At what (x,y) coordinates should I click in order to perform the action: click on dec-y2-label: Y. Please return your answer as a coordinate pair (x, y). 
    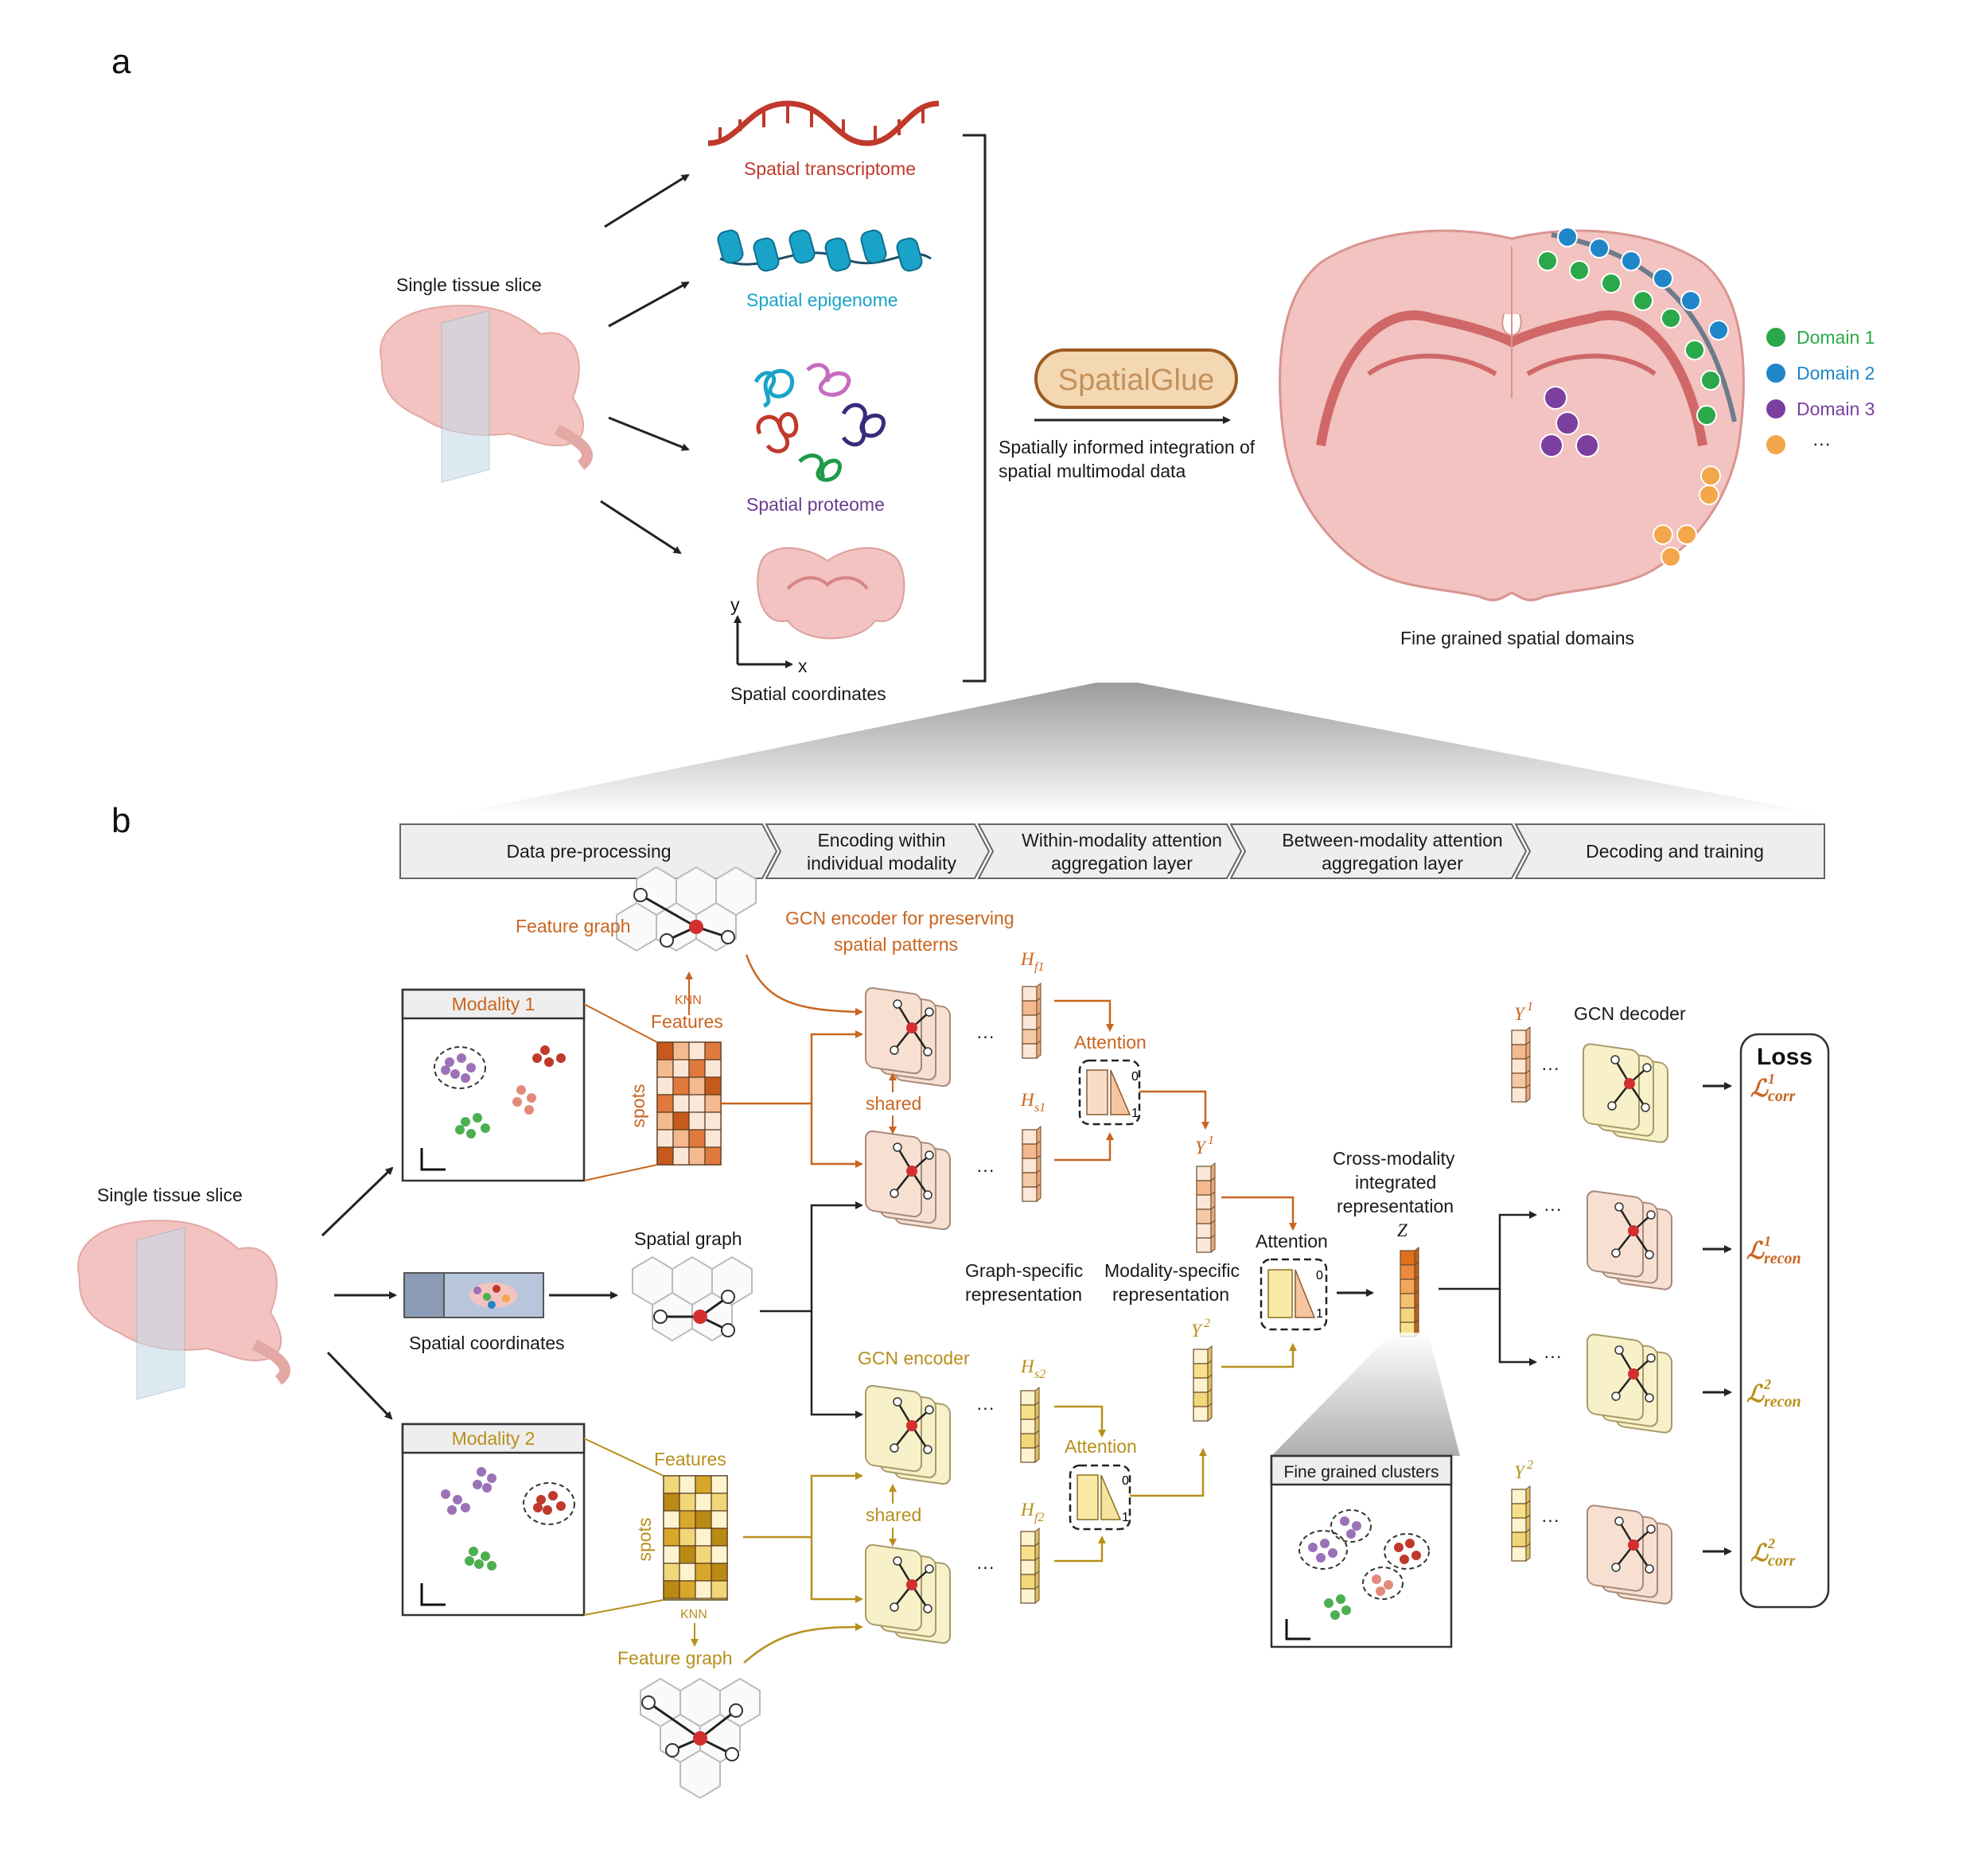
    Looking at the image, I should click on (1520, 1472).